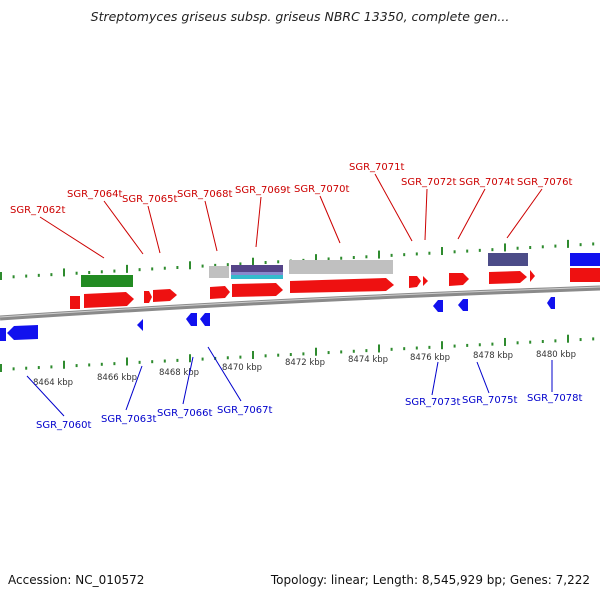 This screenshot has height=600, width=600. What do you see at coordinates (489, 400) in the screenshot?
I see `gene-label: SGR_7075t` at bounding box center [489, 400].